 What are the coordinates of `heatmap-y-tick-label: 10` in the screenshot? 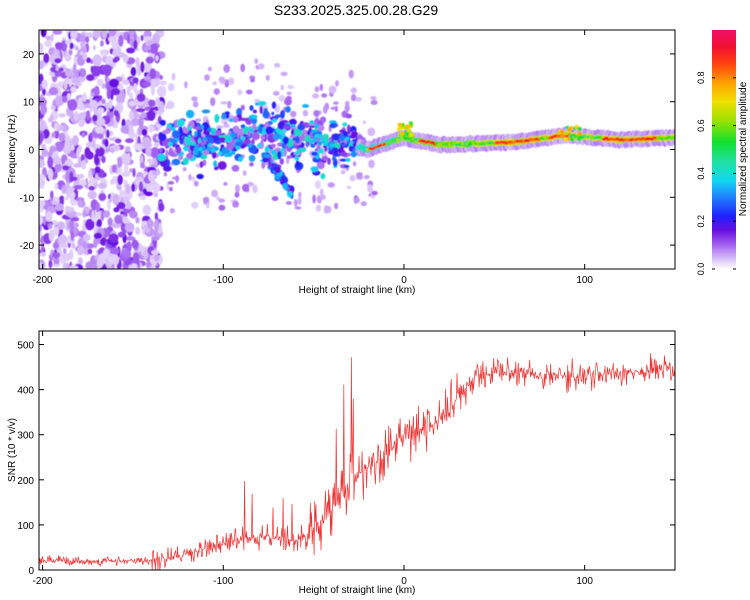 It's located at (29, 103).